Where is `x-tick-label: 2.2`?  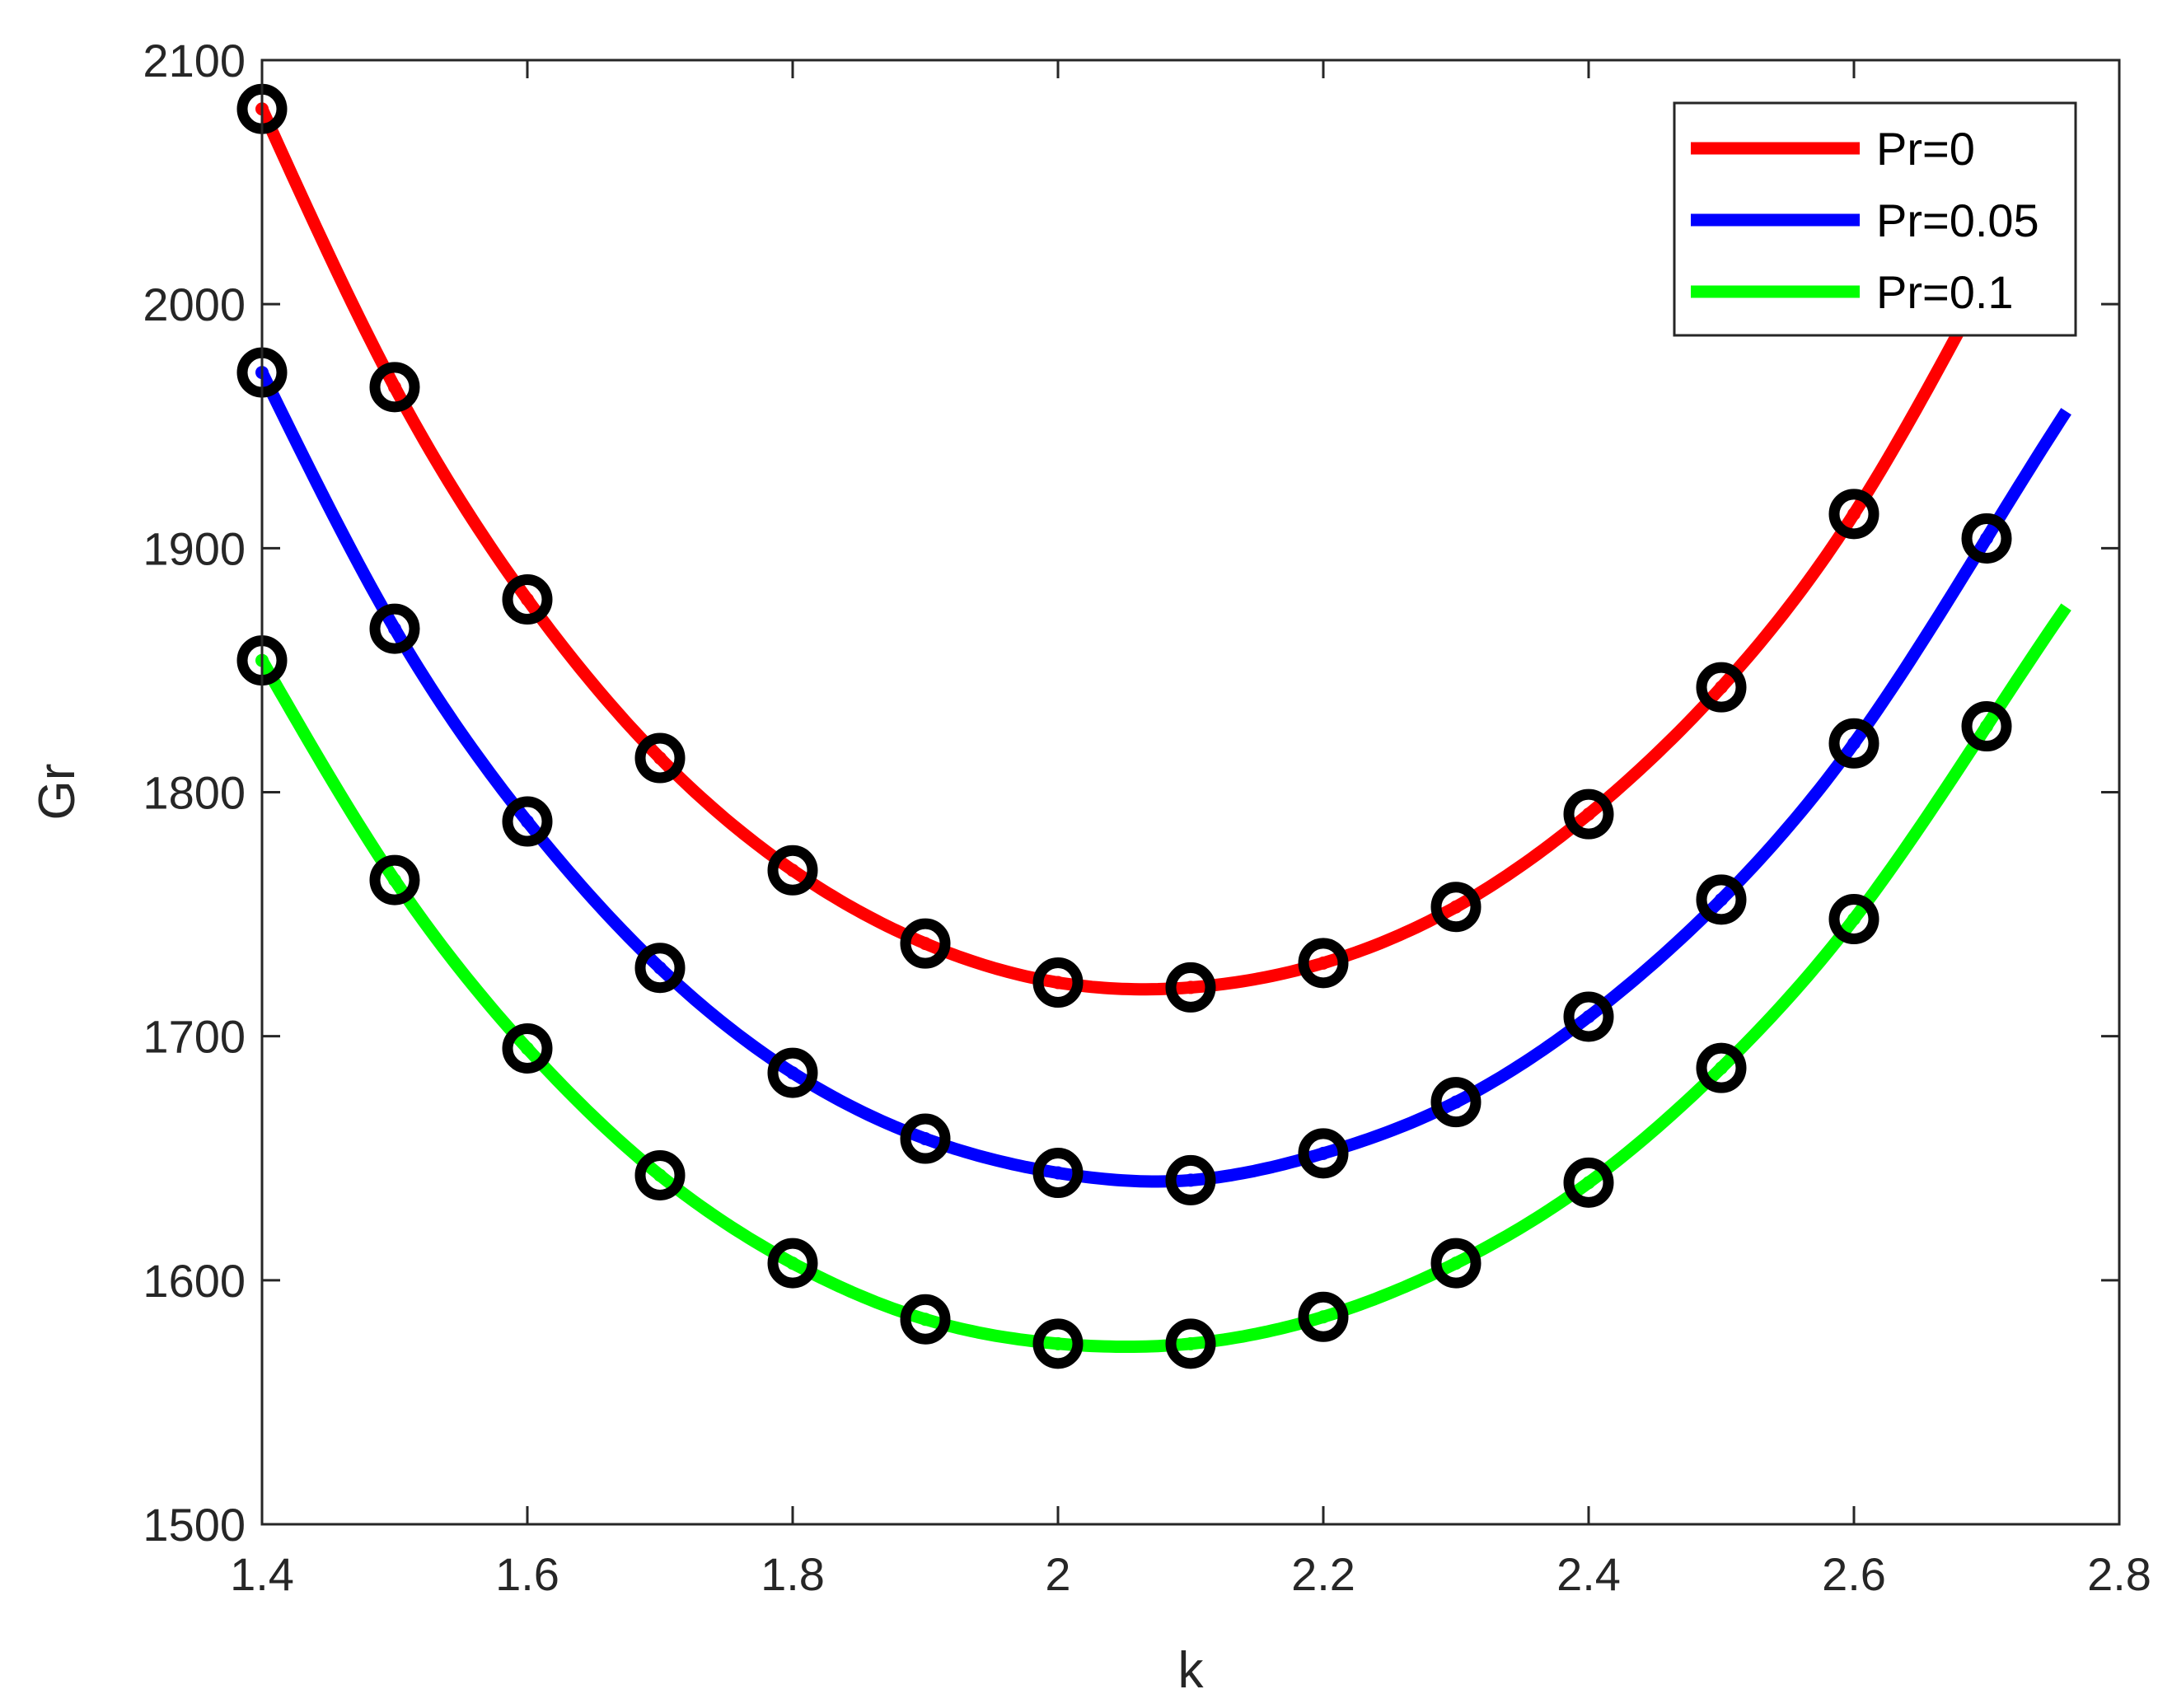
x-tick-label: 2.2 is located at coordinates (1323, 1574).